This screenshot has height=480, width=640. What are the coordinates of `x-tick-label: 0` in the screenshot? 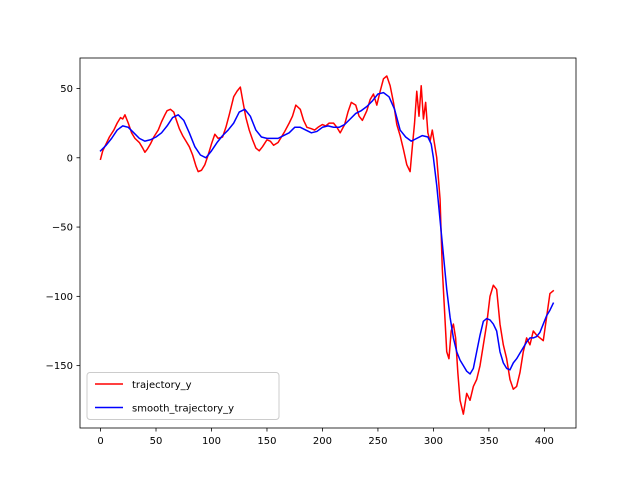 It's located at (100, 441).